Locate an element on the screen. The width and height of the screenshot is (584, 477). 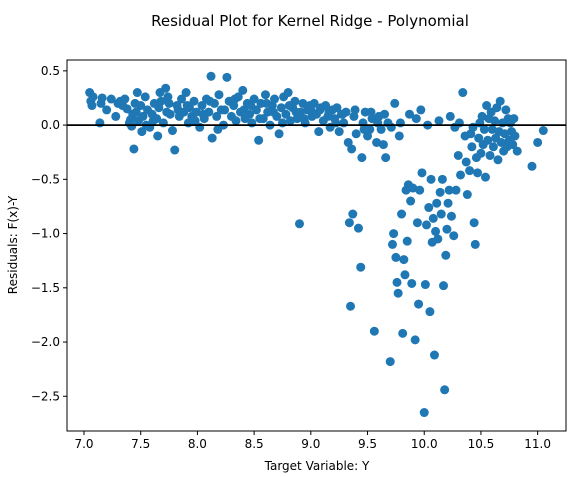
x-tick-label: 9.5 is located at coordinates (367, 444).